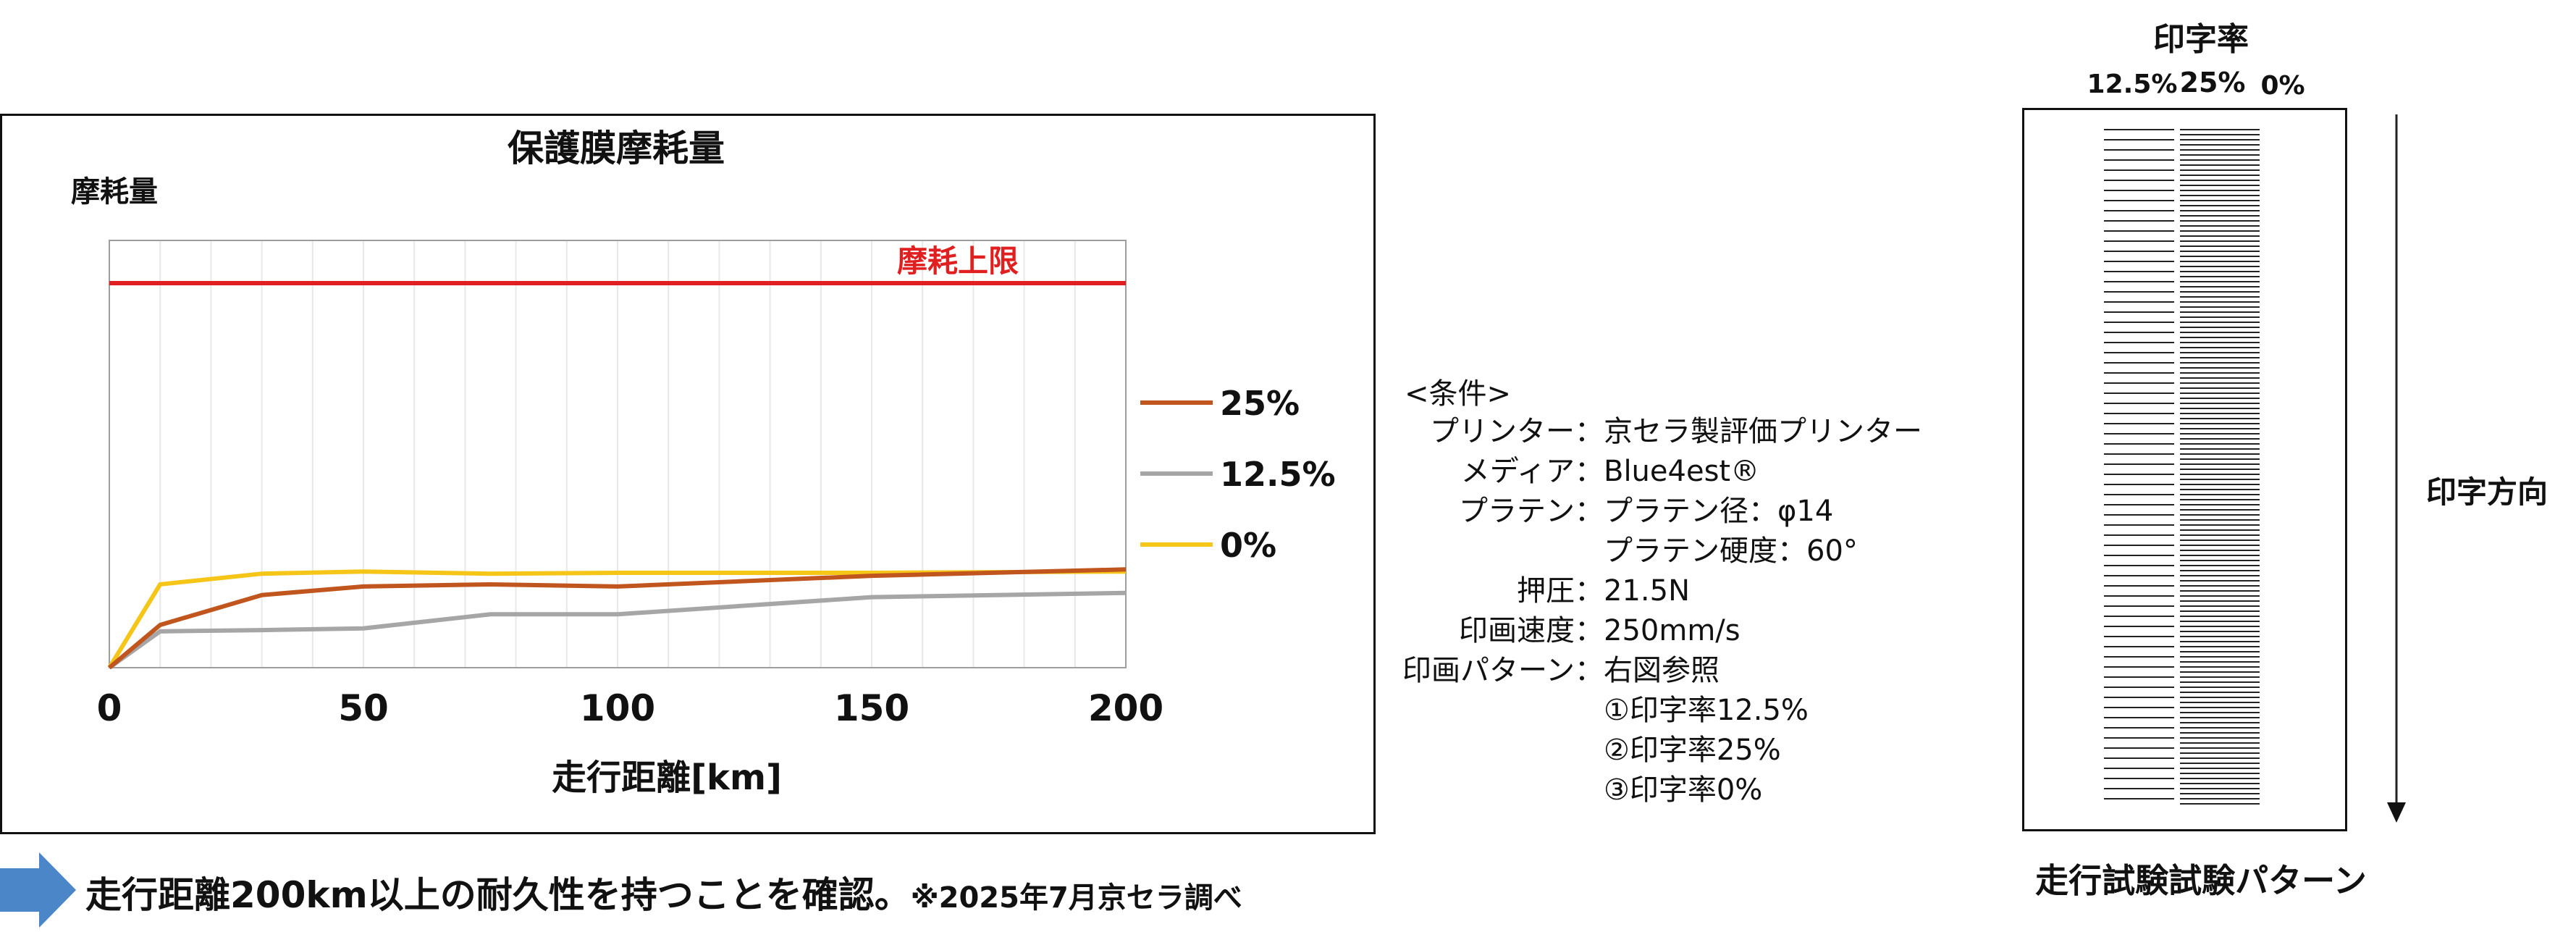 The width and height of the screenshot is (2576, 932). Describe the element at coordinates (1458, 394) in the screenshot. I see `conditions-heading: <条件>` at that location.